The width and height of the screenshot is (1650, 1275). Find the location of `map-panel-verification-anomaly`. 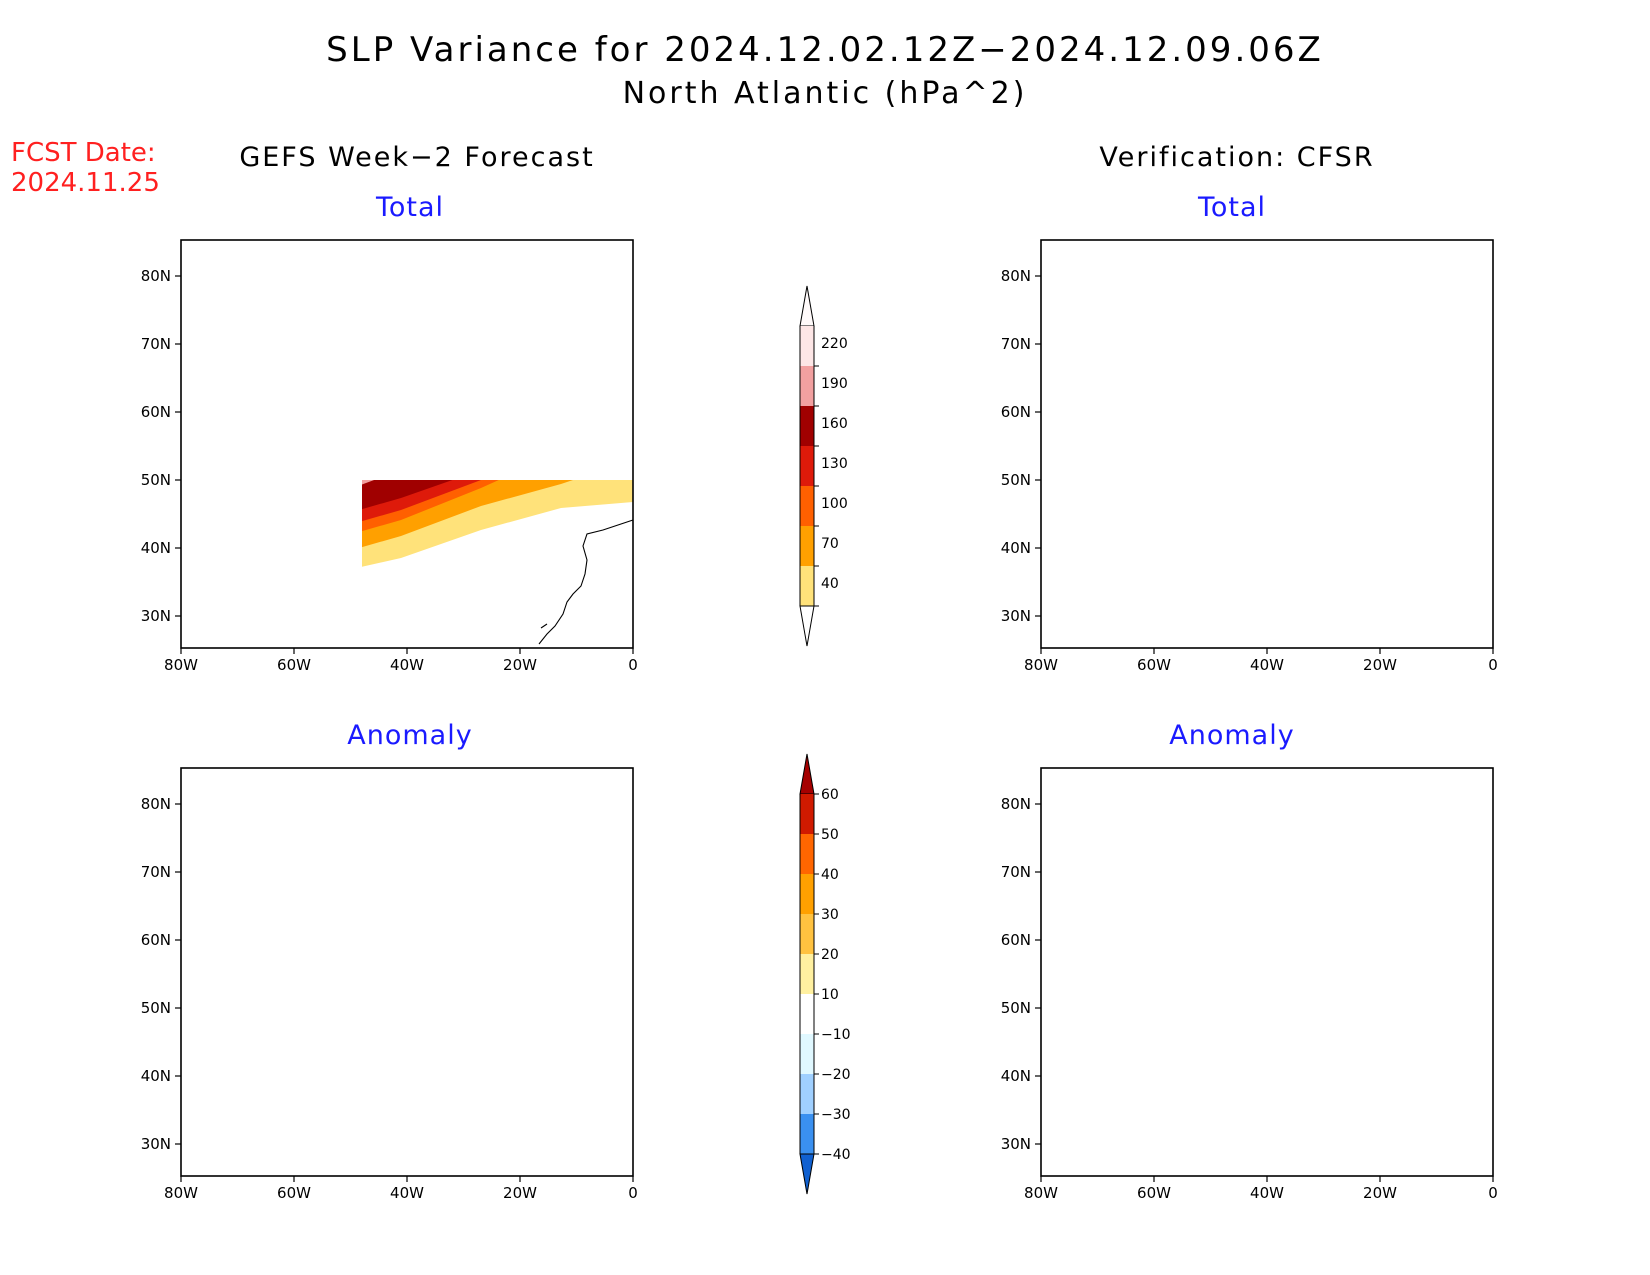

map-panel-verification-anomaly is located at coordinates (1267, 972).